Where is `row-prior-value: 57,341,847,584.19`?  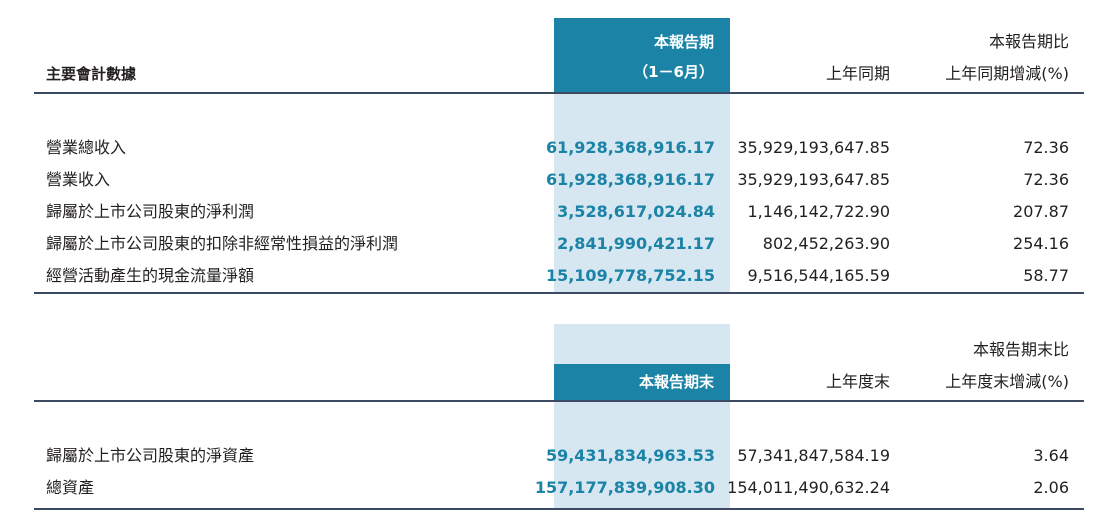 row-prior-value: 57,341,847,584.19 is located at coordinates (813, 455).